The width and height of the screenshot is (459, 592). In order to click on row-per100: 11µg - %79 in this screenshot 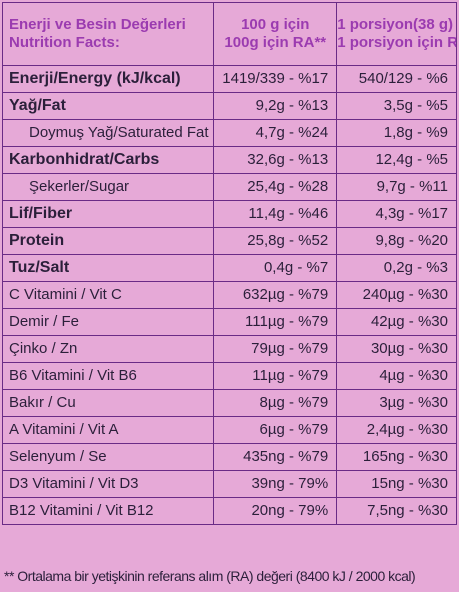, I will do `click(275, 376)`.